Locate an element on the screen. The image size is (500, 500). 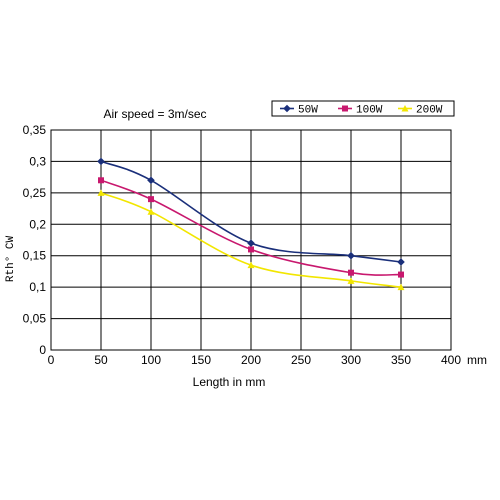
legend-item-50w: 50W is located at coordinates (299, 111).